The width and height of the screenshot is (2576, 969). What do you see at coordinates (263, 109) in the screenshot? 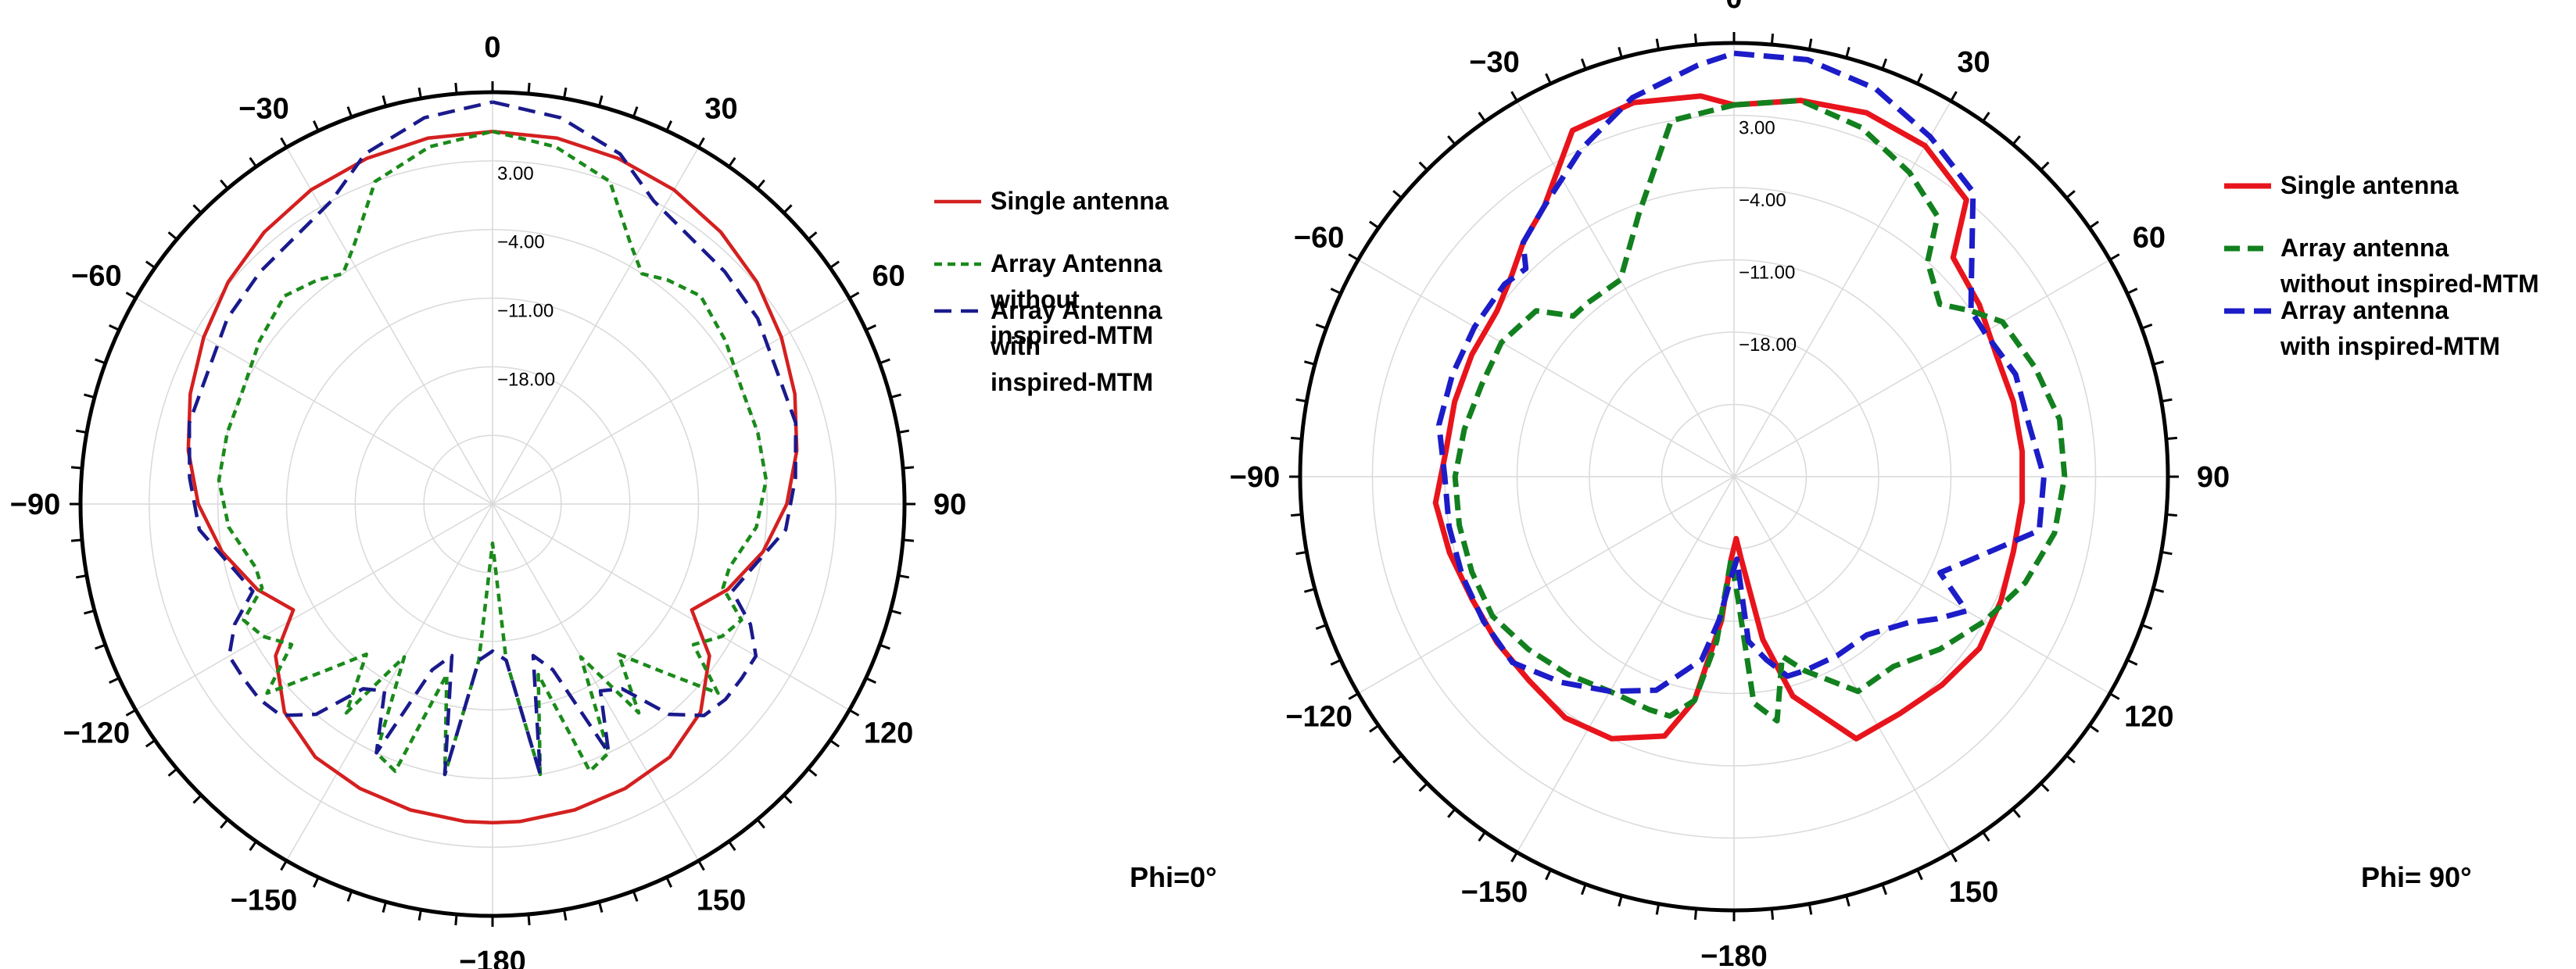
I see `angle-label: −30` at bounding box center [263, 109].